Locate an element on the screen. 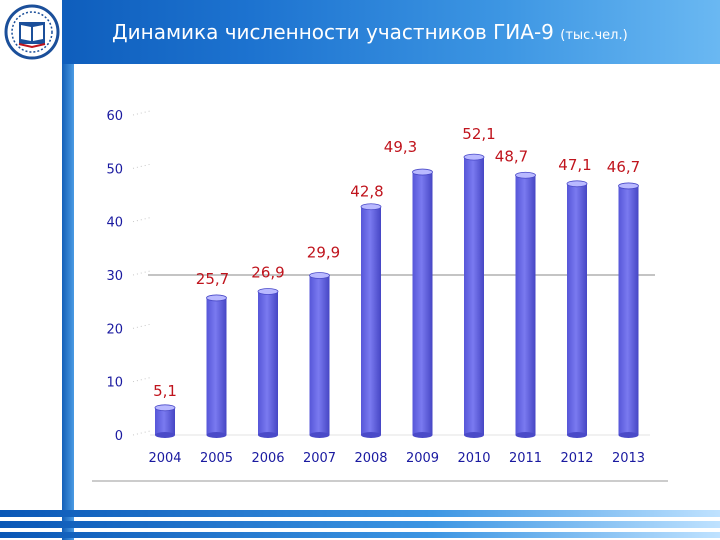 The image size is (720, 540). y-tick-label: 30 is located at coordinates (114, 276).